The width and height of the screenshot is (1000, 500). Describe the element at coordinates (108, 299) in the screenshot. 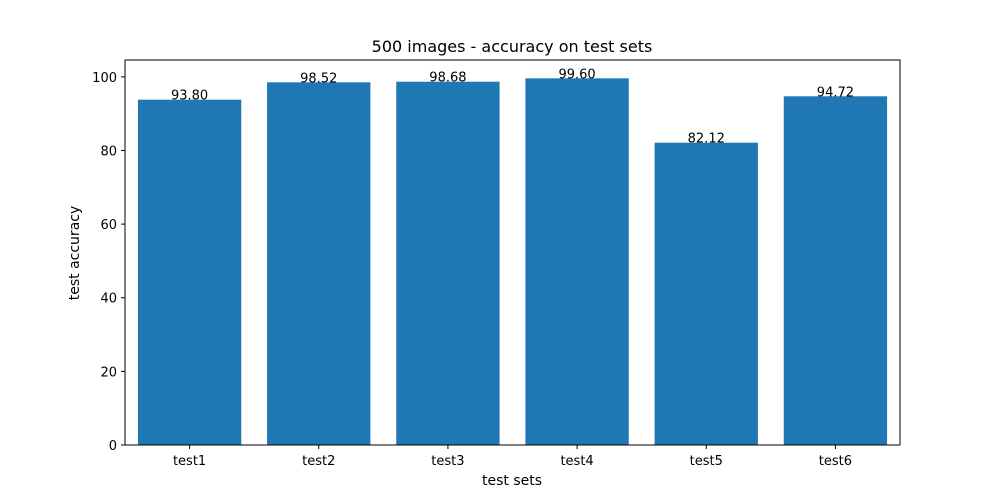

I see `y-tick-label-40: 40` at that location.